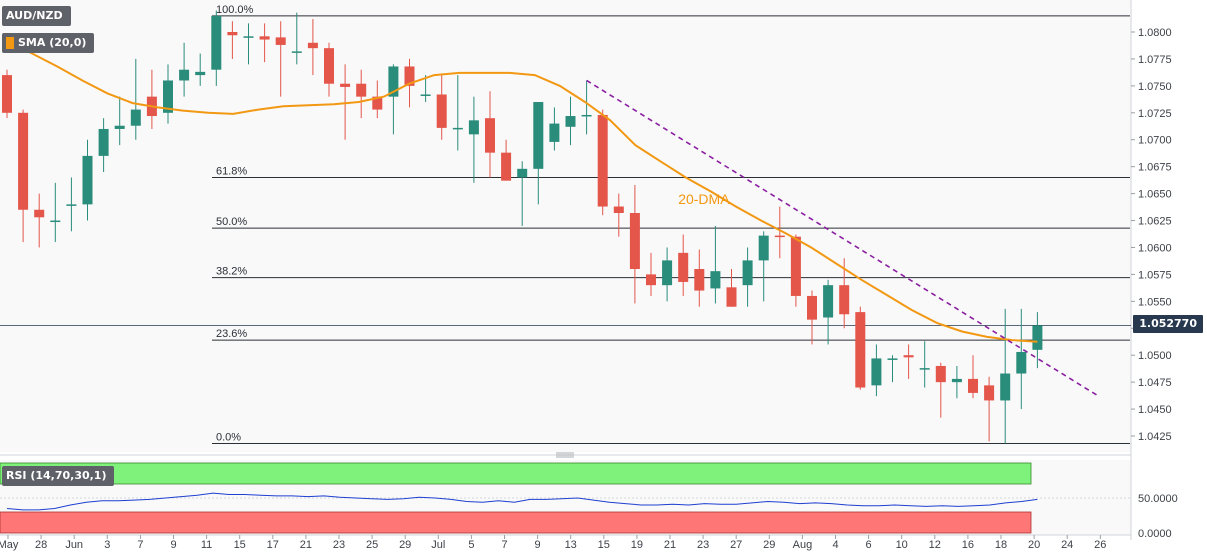  Describe the element at coordinates (522, 501) in the screenshot. I see `rsi-line` at that location.